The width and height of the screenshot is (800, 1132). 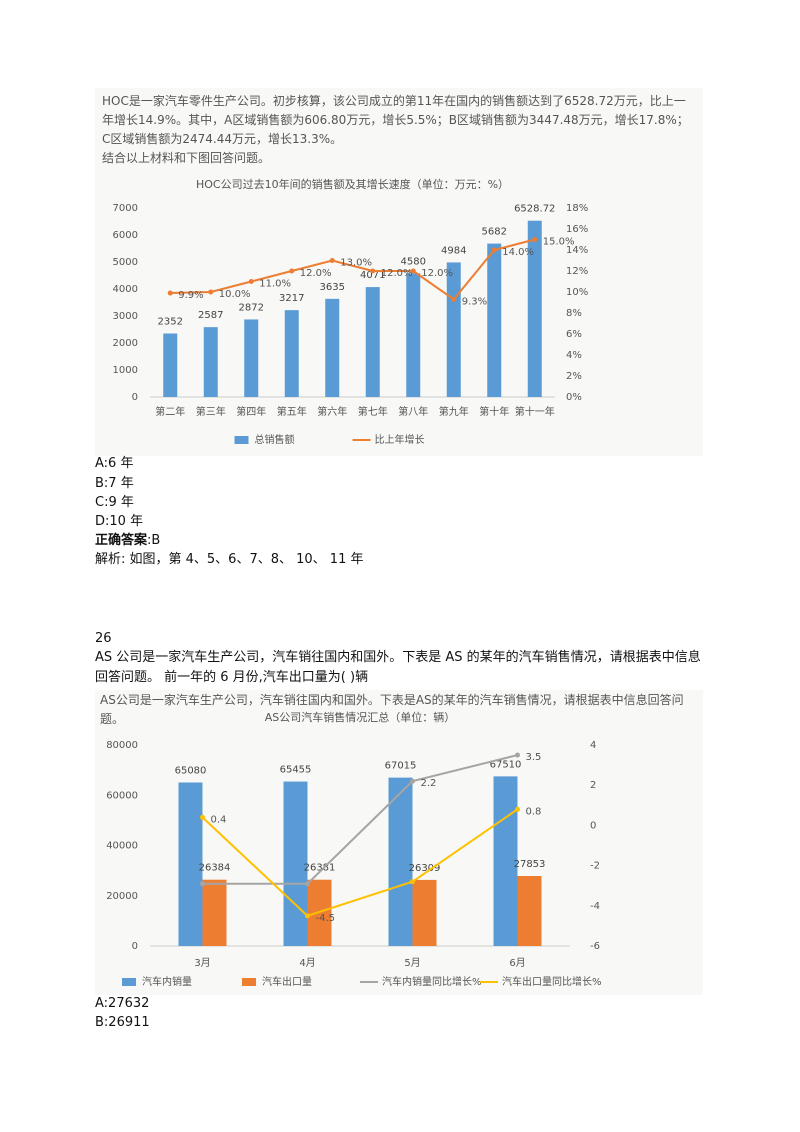 I want to click on y2-tick-label: 16%, so click(x=577, y=229).